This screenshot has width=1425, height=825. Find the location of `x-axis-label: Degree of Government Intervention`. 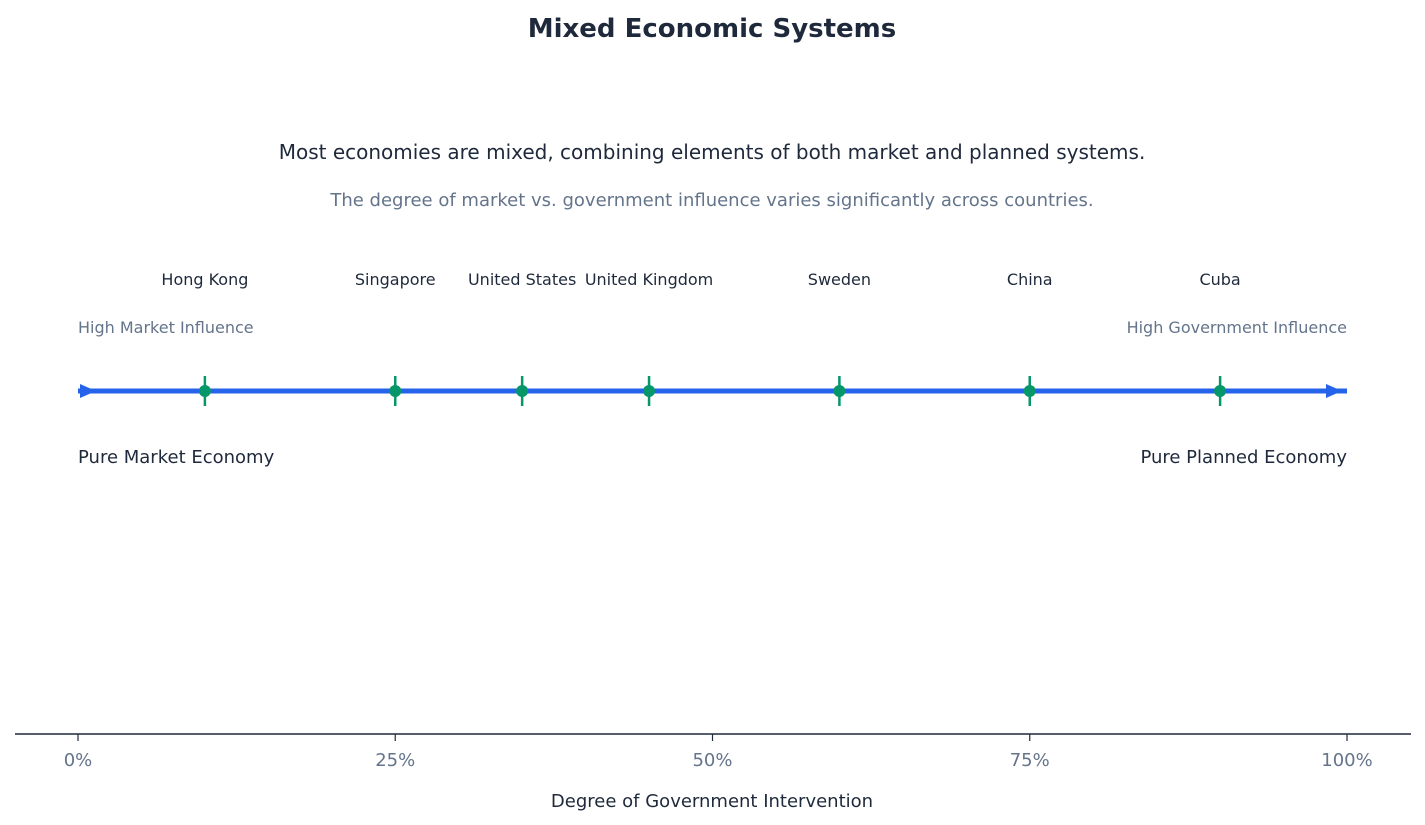

x-axis-label: Degree of Government Intervention is located at coordinates (712, 801).